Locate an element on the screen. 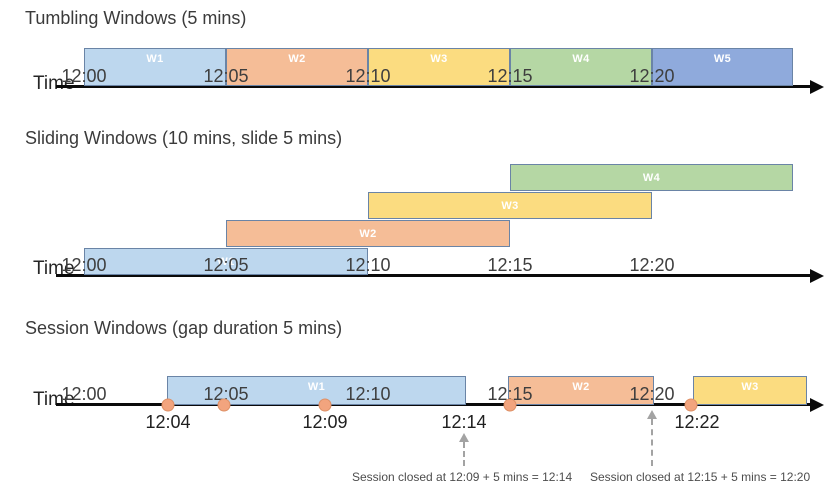  window-label: W5 is located at coordinates (722, 59).